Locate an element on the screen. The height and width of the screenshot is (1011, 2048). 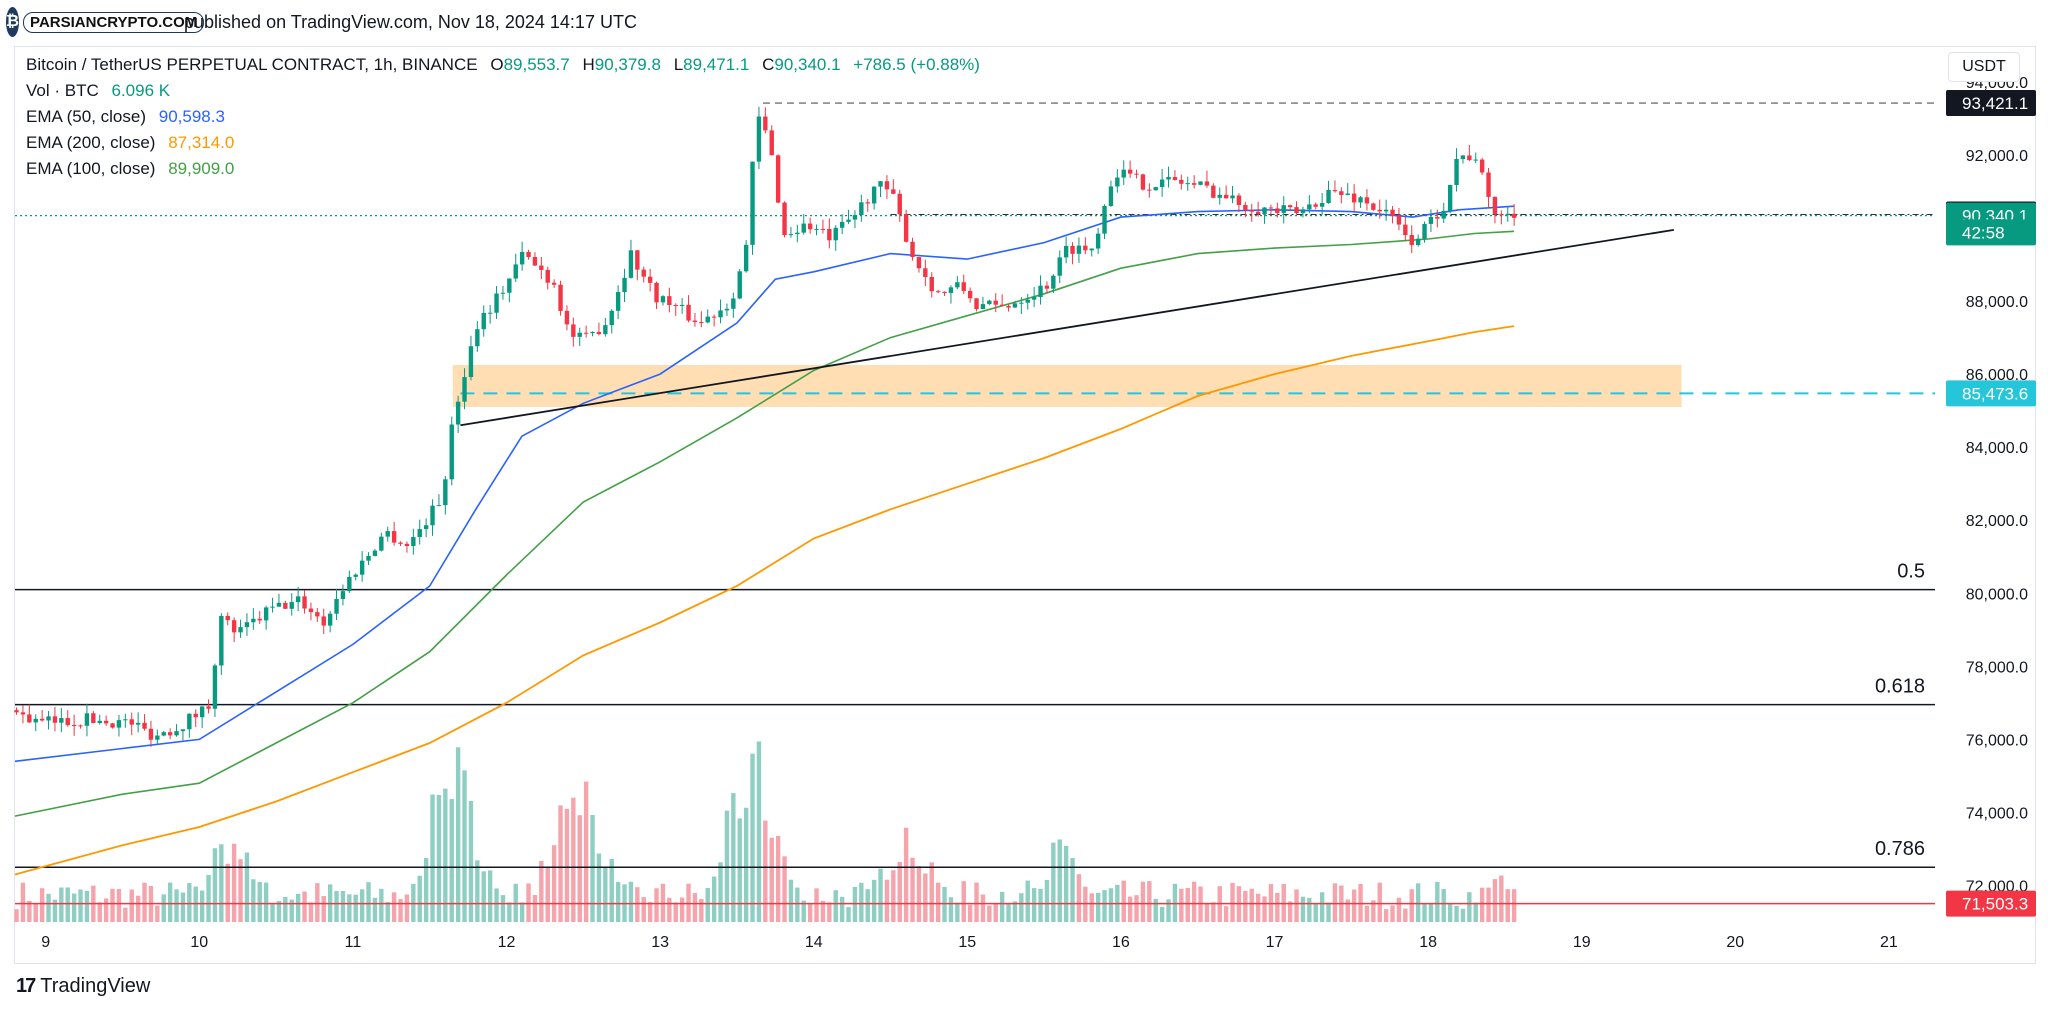
close-value: 90,340.1 is located at coordinates (807, 64).